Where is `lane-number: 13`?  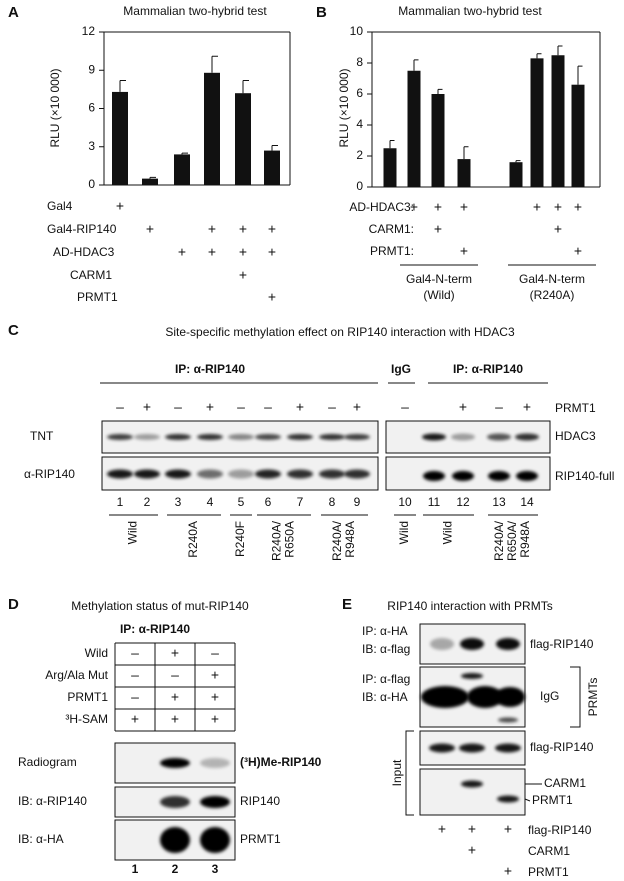
lane-number: 13 is located at coordinates (499, 502).